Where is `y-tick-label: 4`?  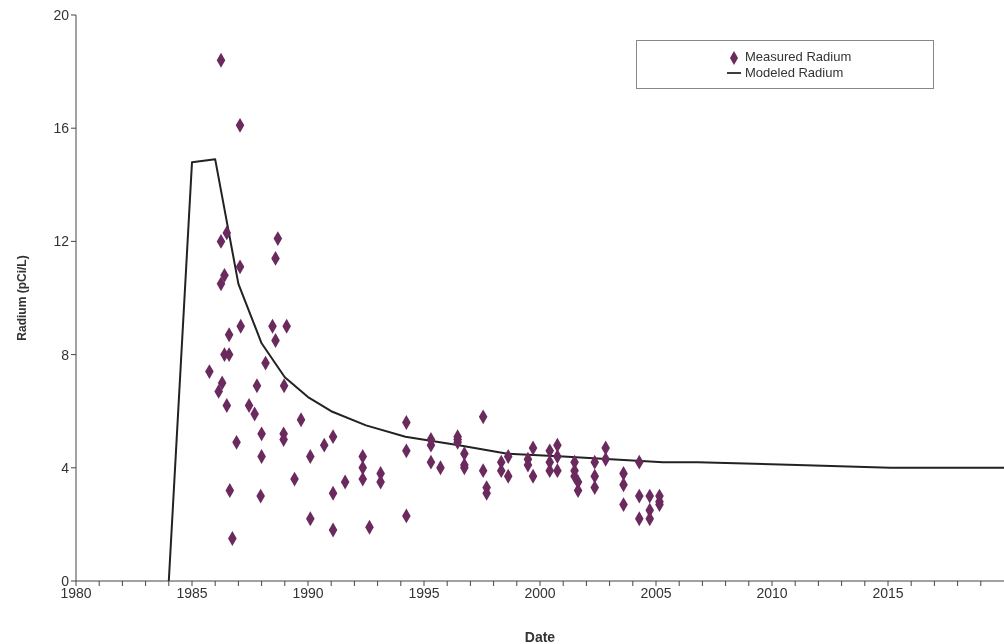
y-tick-label: 4 is located at coordinates (65, 467).